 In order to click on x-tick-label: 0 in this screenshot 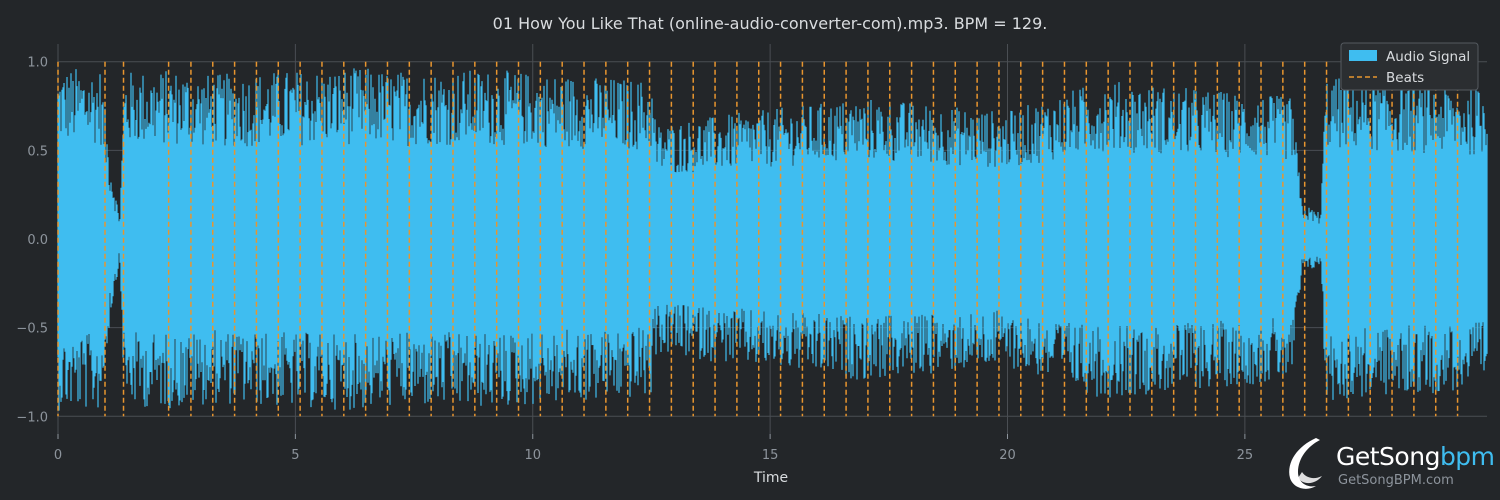, I will do `click(58, 455)`.